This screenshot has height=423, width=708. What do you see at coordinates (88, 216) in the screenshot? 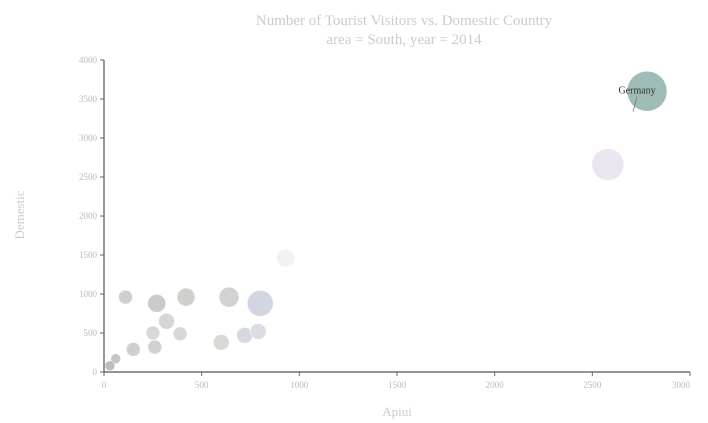
I see `y-tick-label: 2000` at bounding box center [88, 216].